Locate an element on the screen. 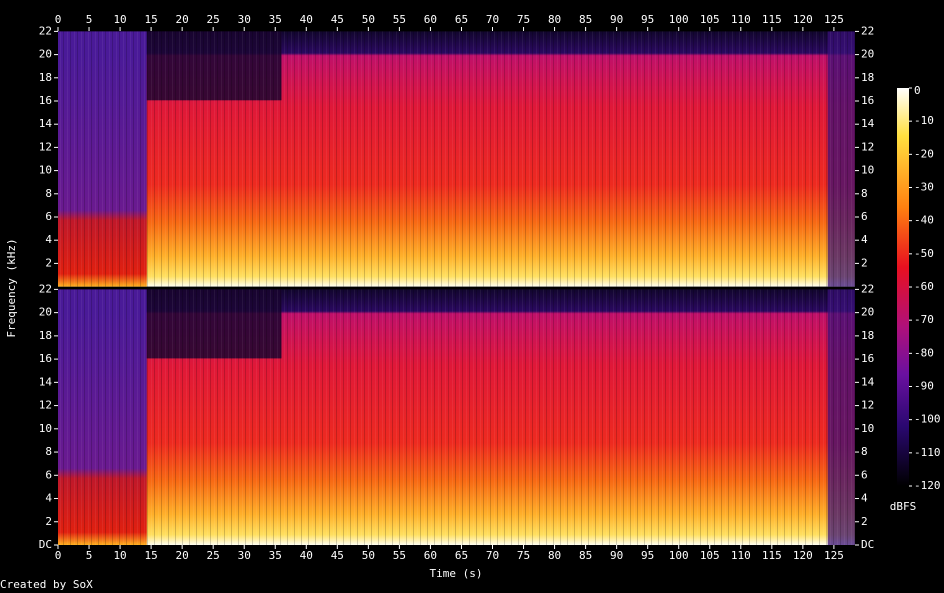  colorbar is located at coordinates (903, 287).